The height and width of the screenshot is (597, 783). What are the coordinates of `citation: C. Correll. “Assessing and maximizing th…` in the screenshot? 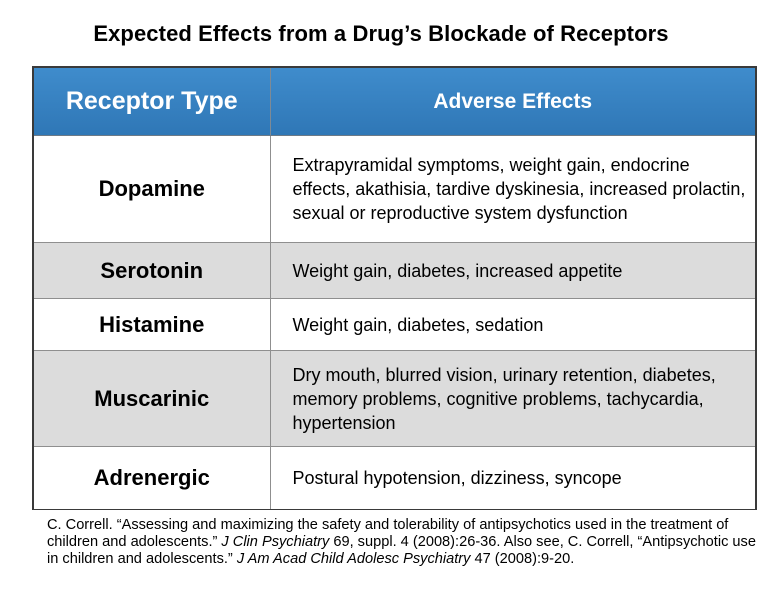 It's located at (407, 542).